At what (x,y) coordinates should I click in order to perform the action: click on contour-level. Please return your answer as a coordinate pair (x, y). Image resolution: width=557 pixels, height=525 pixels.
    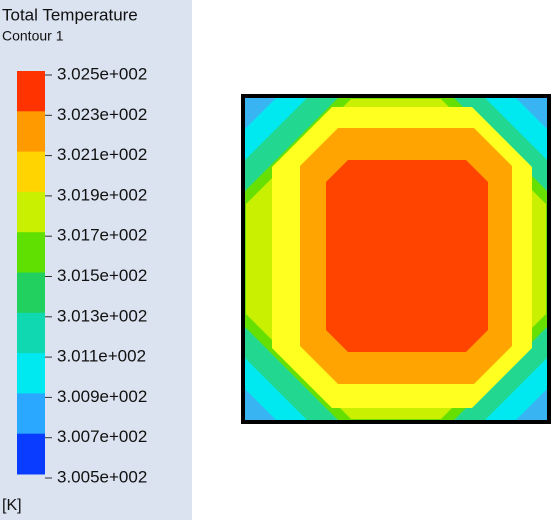
    Looking at the image, I should click on (407, 256).